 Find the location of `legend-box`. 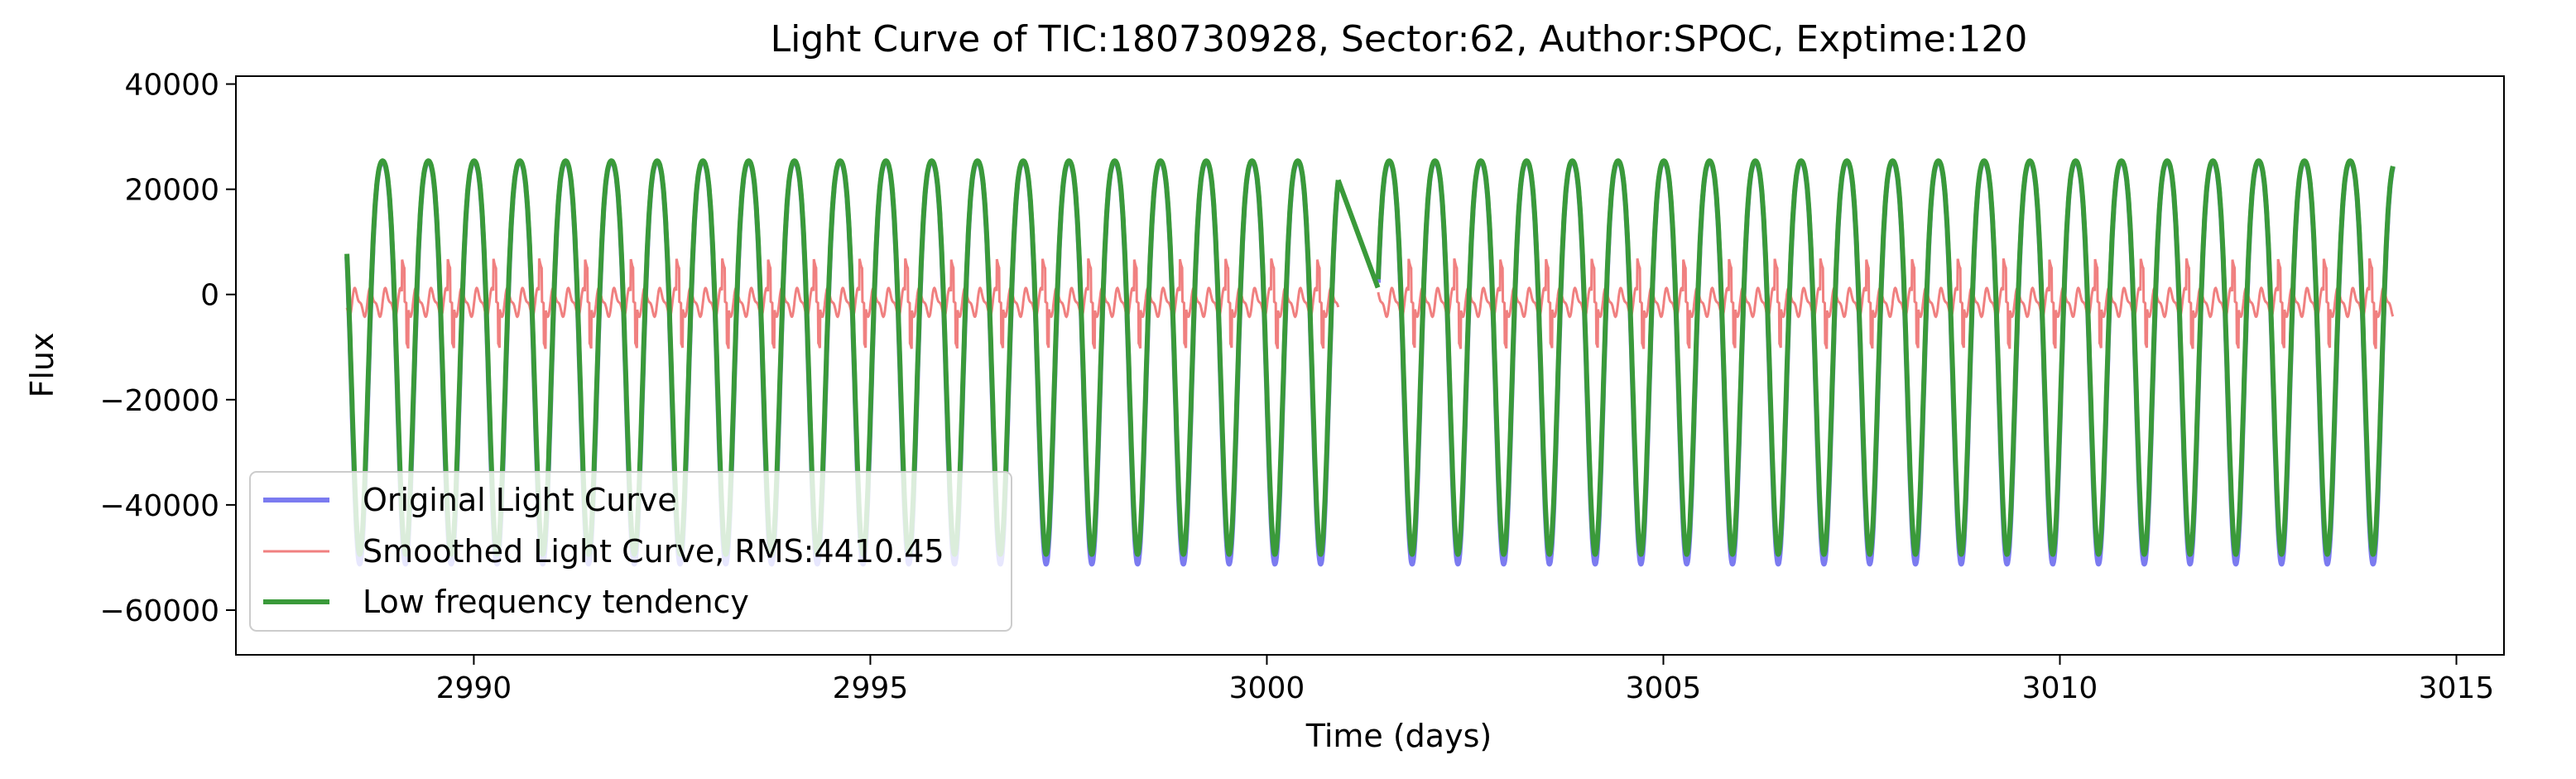

legend-box is located at coordinates (630, 551).